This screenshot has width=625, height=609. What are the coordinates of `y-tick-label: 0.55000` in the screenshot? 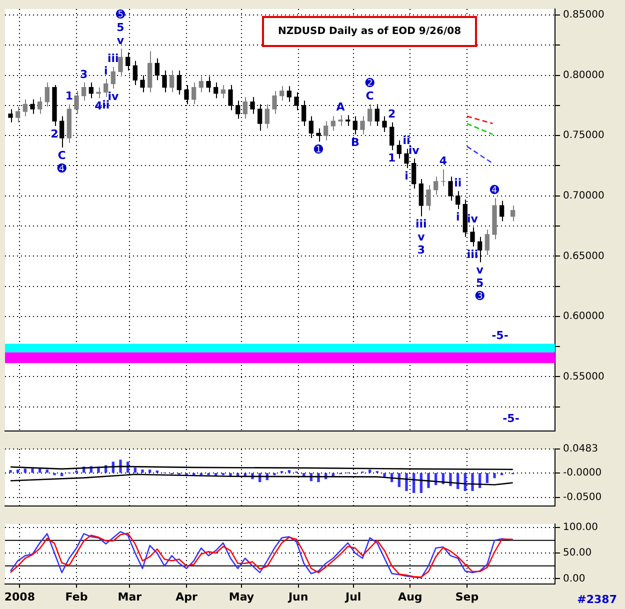 It's located at (583, 376).